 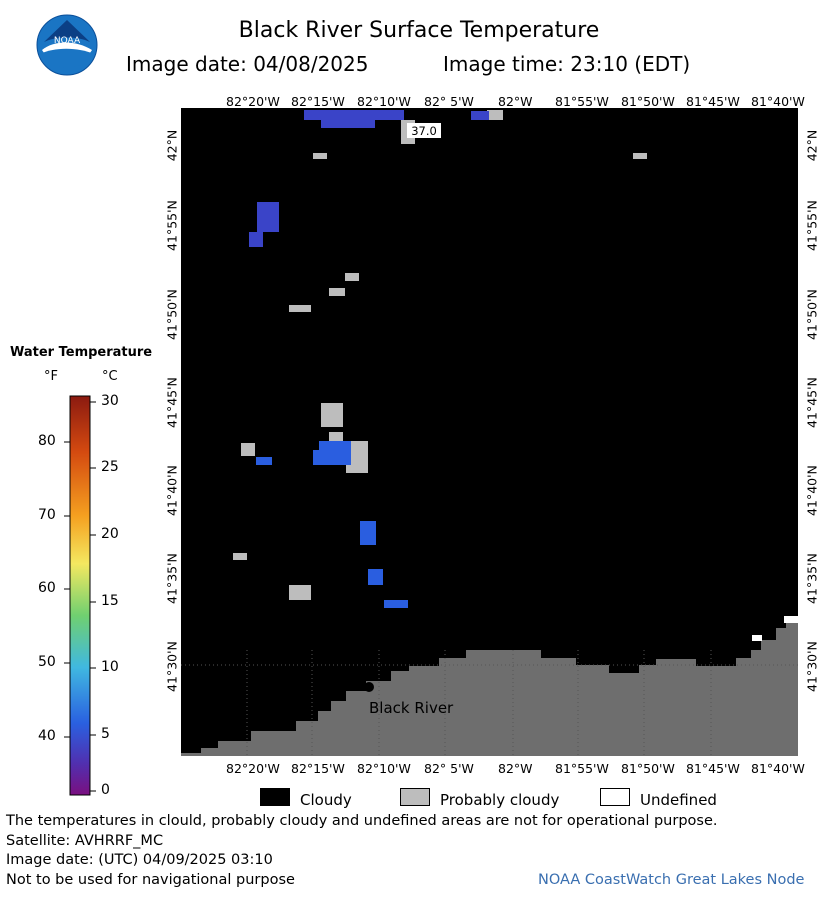 I want to click on lon-label-top: 82°10'W, so click(x=384, y=101).